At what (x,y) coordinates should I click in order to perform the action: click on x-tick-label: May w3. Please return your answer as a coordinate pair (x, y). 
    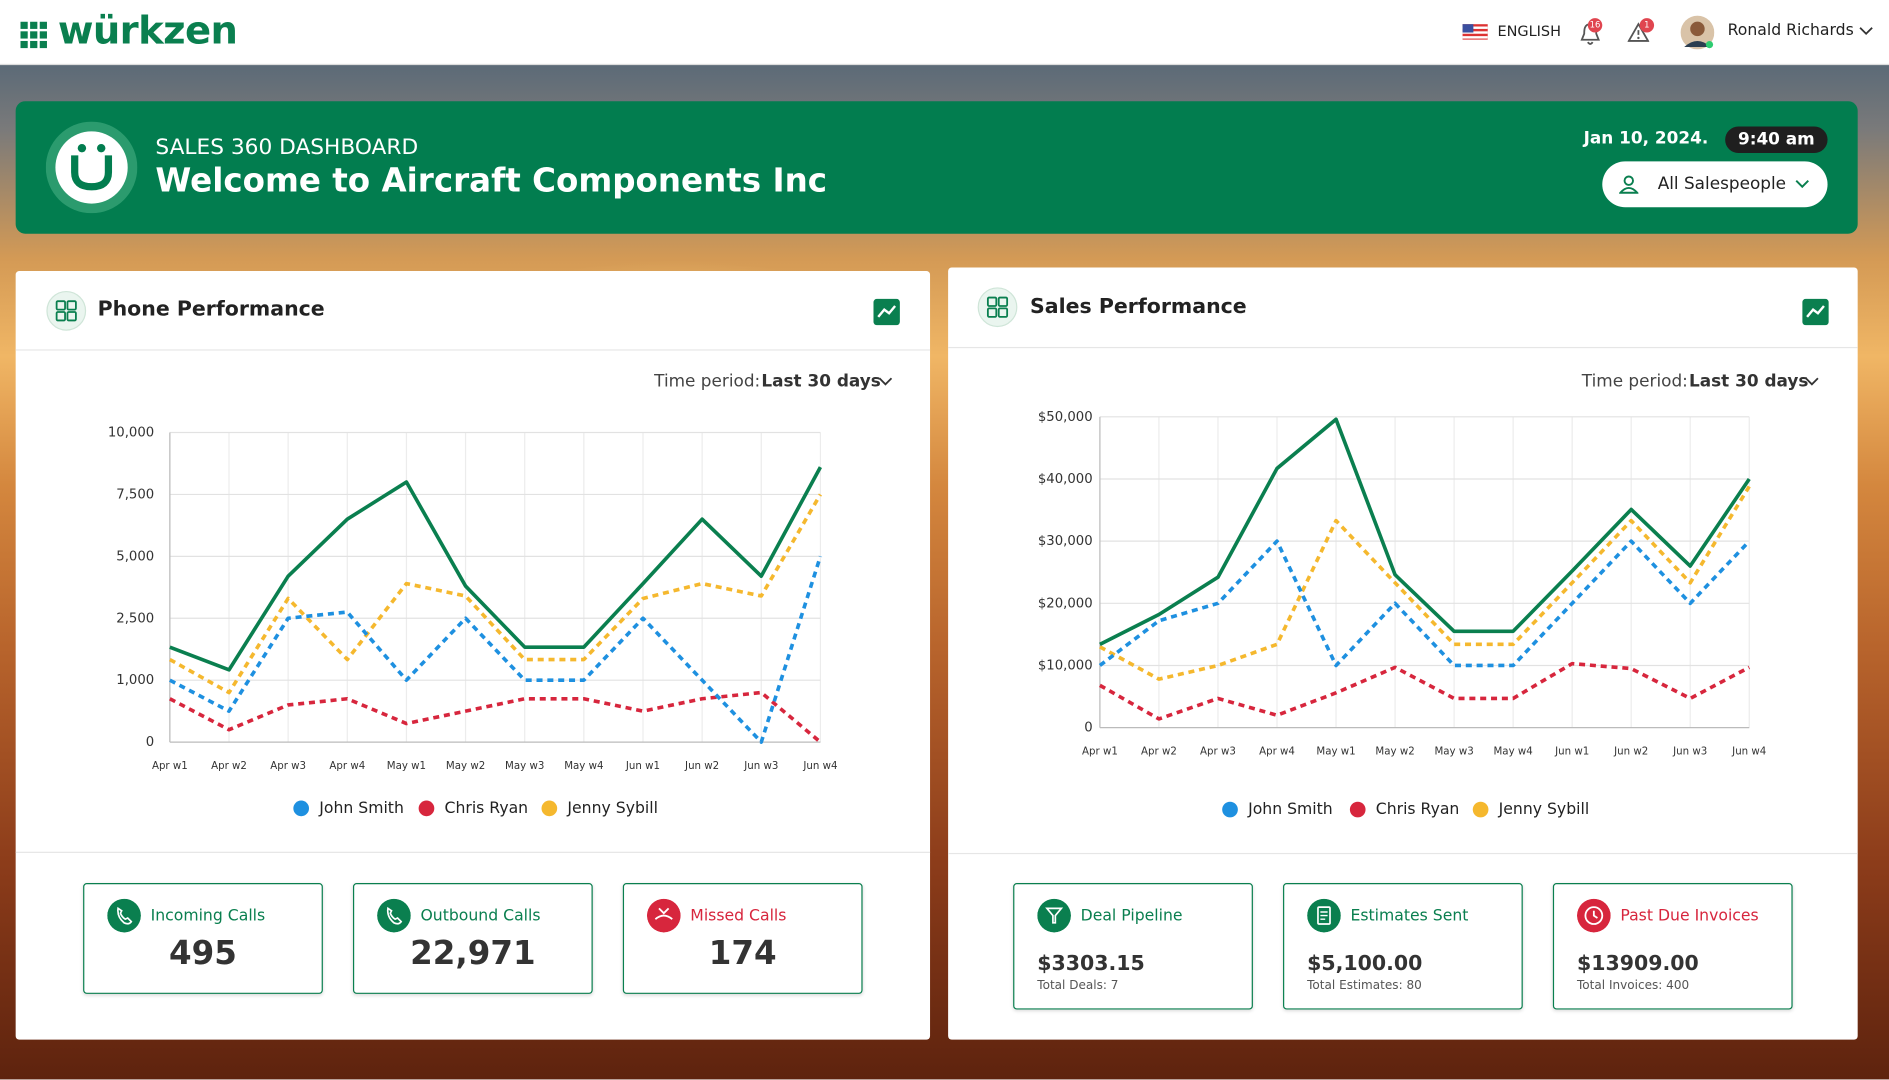
    Looking at the image, I should click on (524, 766).